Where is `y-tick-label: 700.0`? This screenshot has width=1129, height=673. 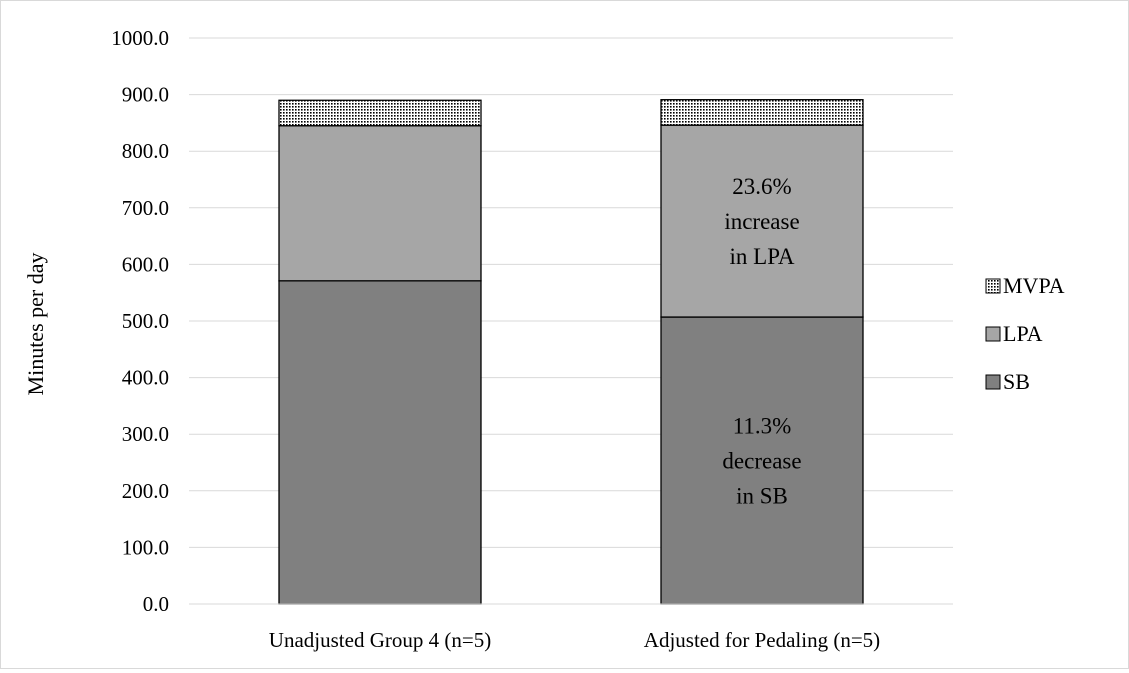
y-tick-label: 700.0 is located at coordinates (145, 208).